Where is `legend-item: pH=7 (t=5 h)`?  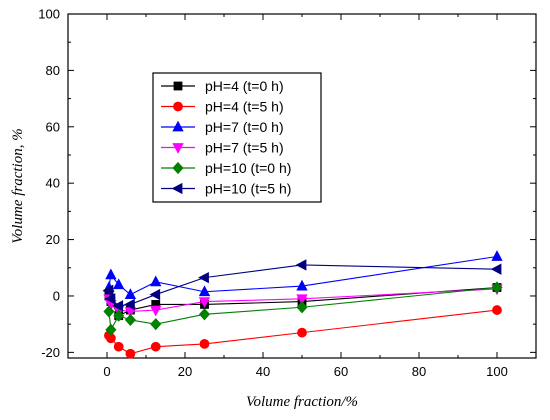 legend-item: pH=7 (t=5 h) is located at coordinates (222, 148).